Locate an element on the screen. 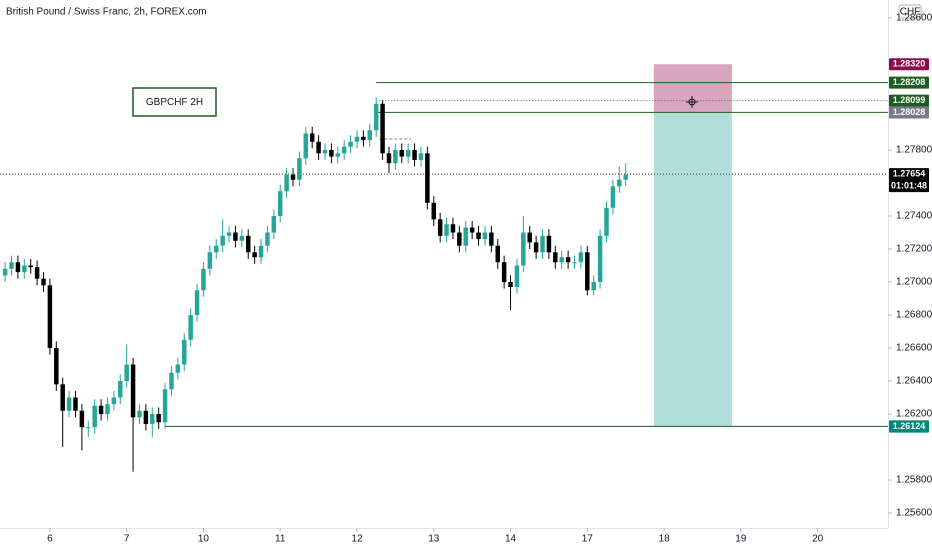  price-tag: 1.28208 is located at coordinates (909, 82).